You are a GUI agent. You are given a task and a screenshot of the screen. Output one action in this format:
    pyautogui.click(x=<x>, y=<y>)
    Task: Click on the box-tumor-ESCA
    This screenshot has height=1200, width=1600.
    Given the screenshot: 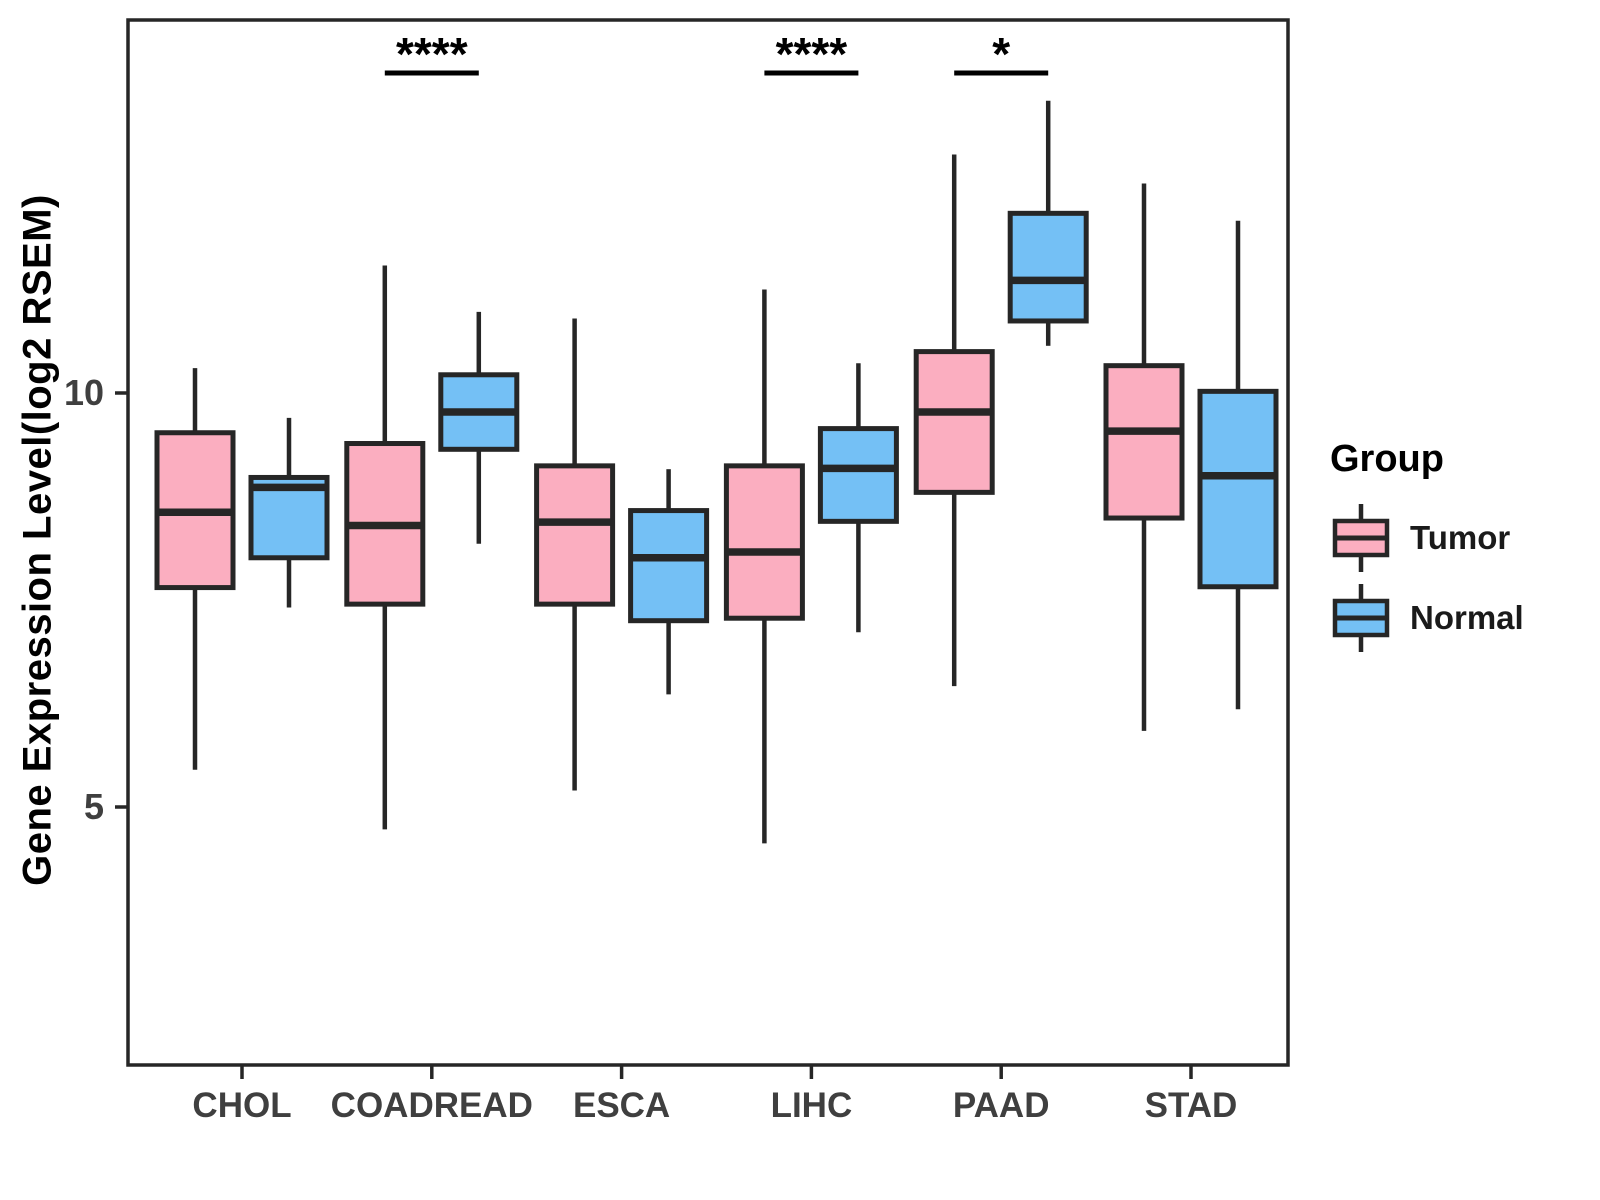 What is the action you would take?
    pyautogui.click(x=575, y=554)
    